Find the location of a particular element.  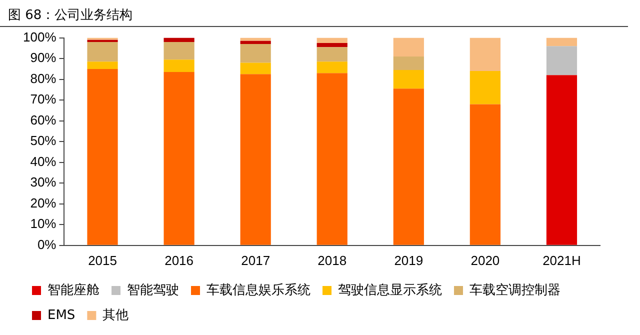

x-tick-label: 2015 is located at coordinates (102, 260).